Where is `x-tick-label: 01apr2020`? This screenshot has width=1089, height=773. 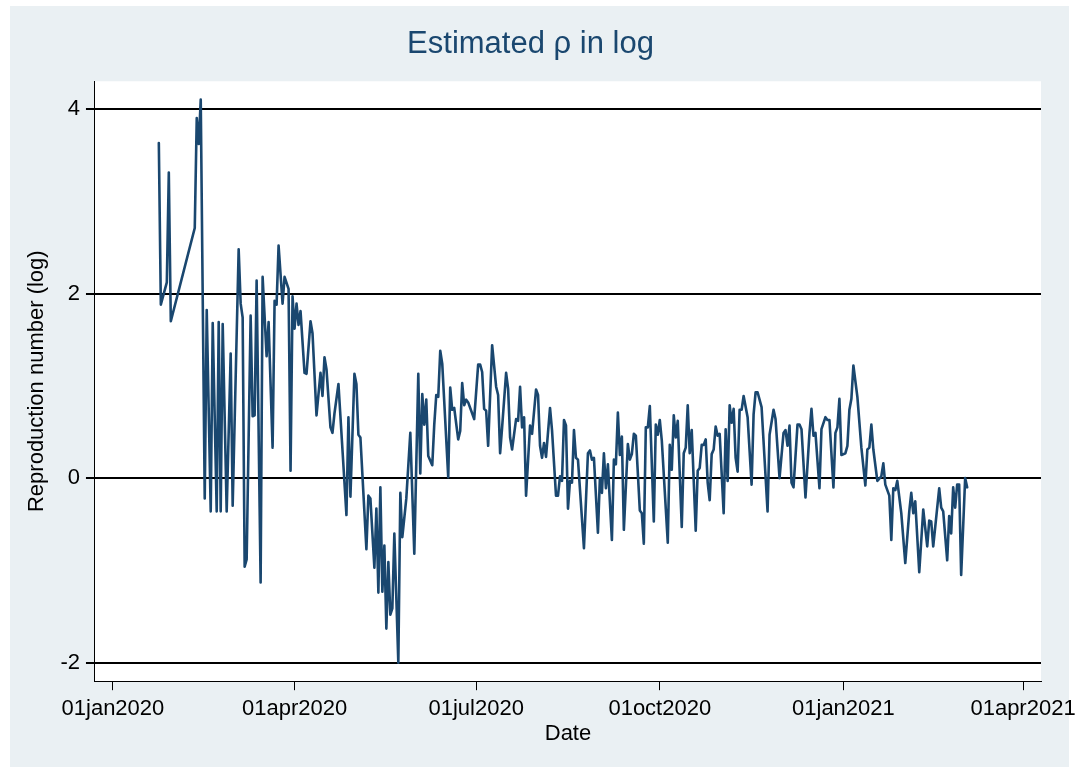 x-tick-label: 01apr2020 is located at coordinates (294, 708).